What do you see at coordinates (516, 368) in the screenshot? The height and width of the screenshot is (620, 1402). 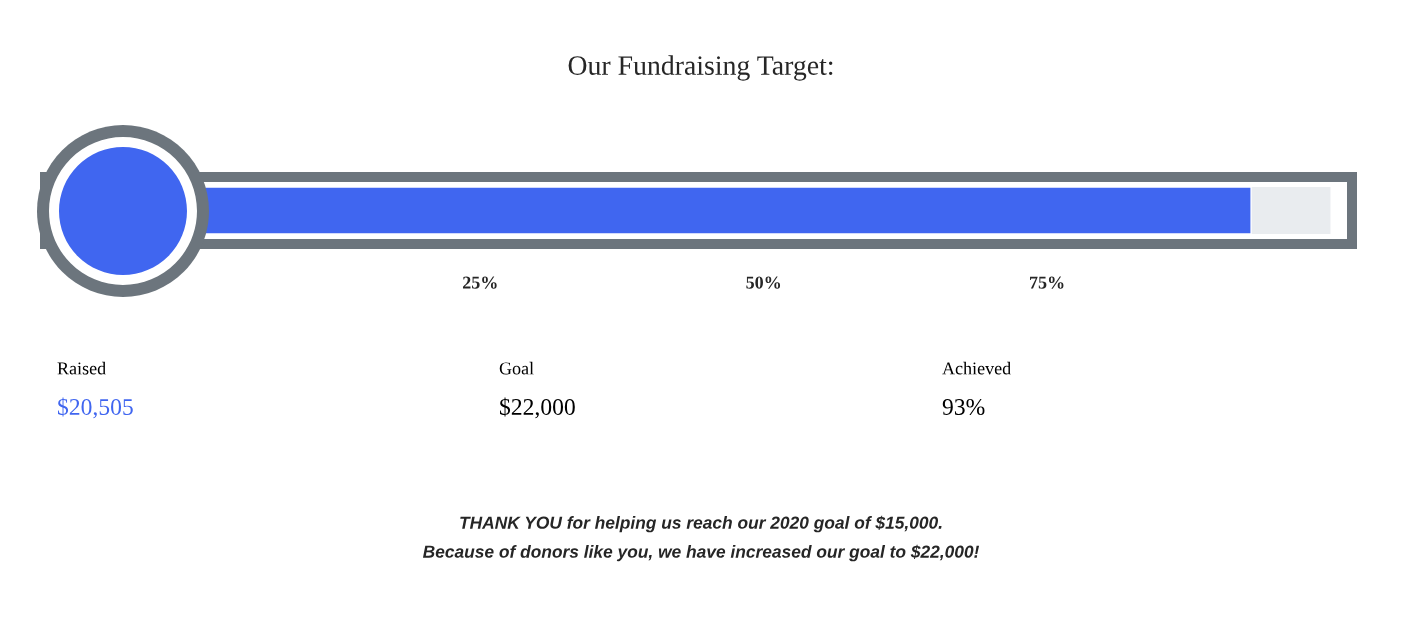 I see `text: Goal` at bounding box center [516, 368].